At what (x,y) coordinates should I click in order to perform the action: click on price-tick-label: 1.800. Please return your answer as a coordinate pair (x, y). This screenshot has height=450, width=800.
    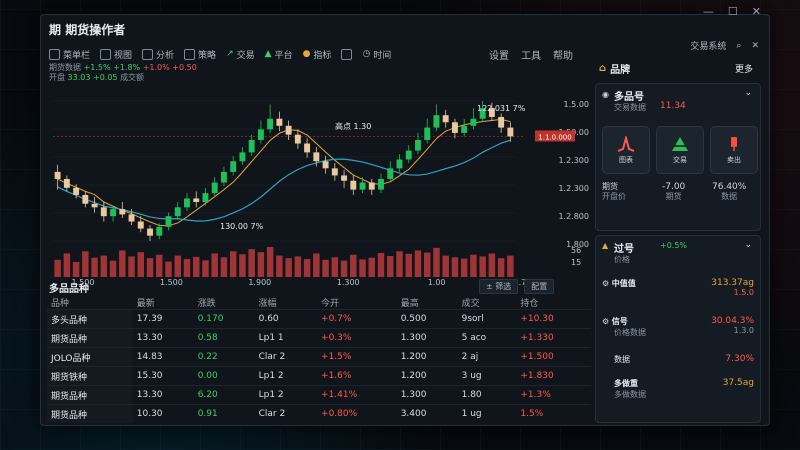
    Looking at the image, I should click on (577, 244).